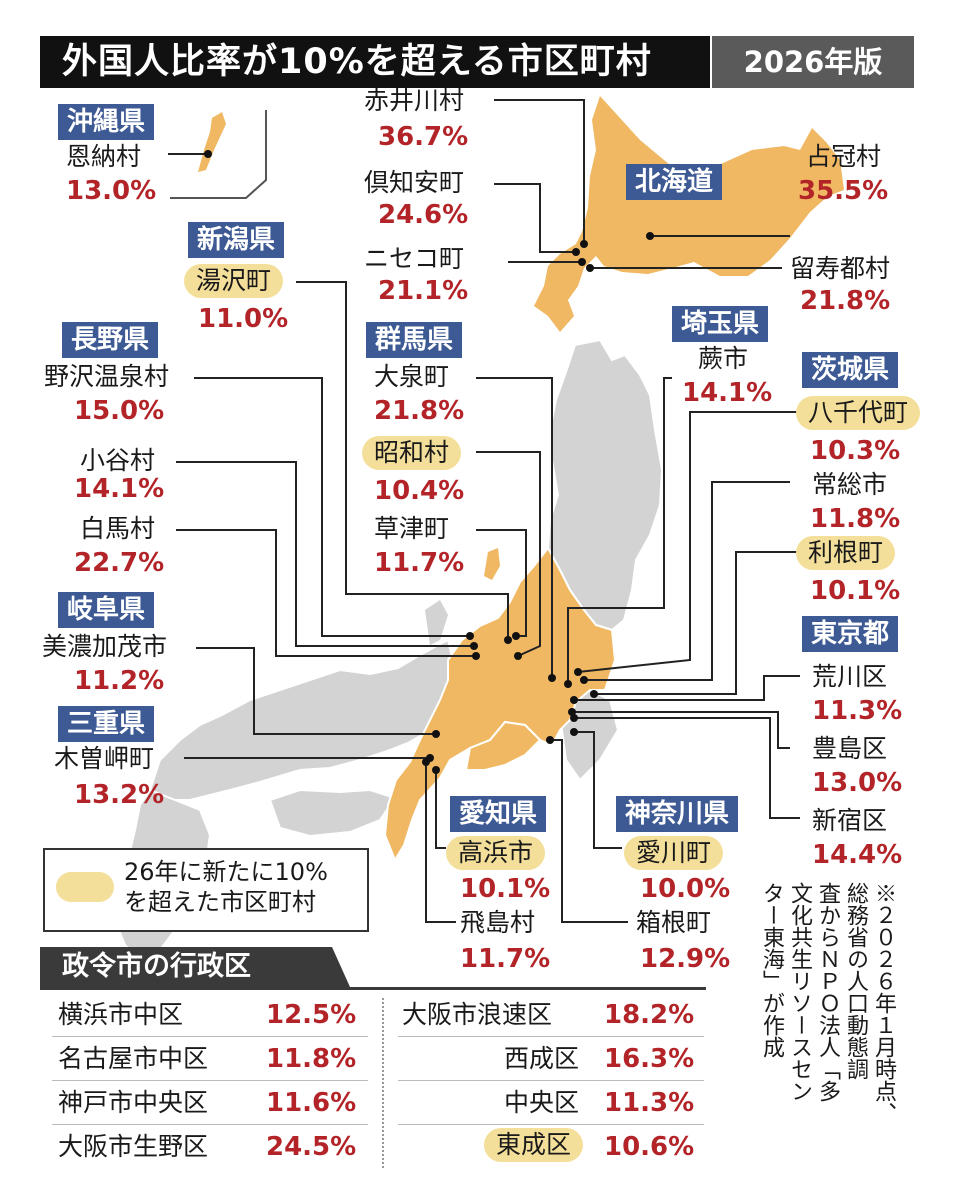  What do you see at coordinates (844, 156) in the screenshot?
I see `muni-shimukappu-name: 占冠村` at bounding box center [844, 156].